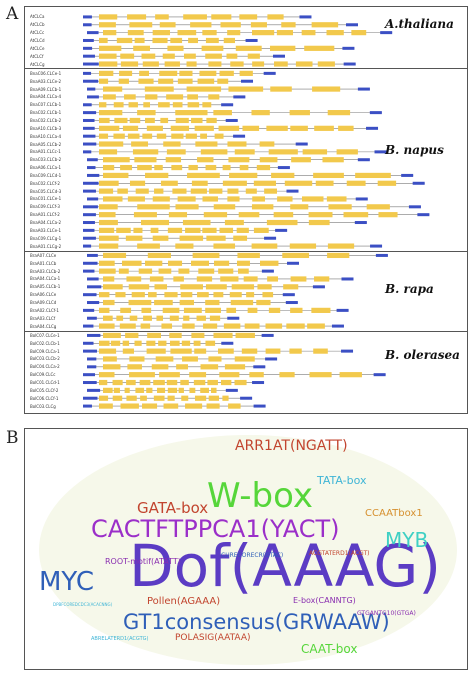 The height and width of the screenshot is (673, 474). What do you see at coordinates (324, 600) in the screenshot?
I see `motif-word: E-box(CANNTG)` at bounding box center [324, 600].